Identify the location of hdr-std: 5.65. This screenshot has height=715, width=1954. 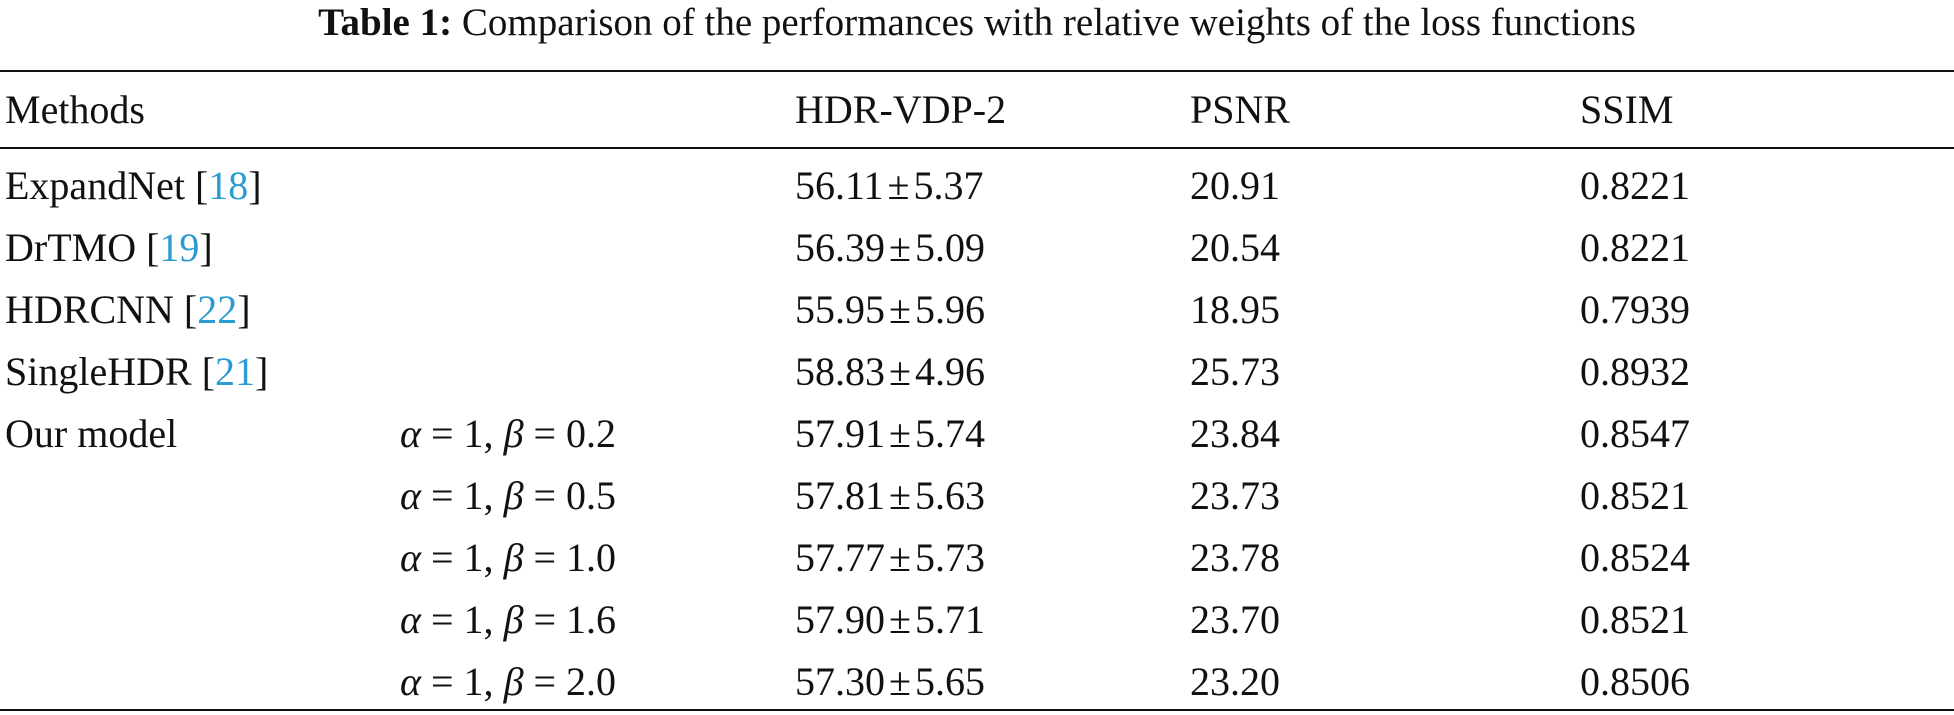
(949, 681).